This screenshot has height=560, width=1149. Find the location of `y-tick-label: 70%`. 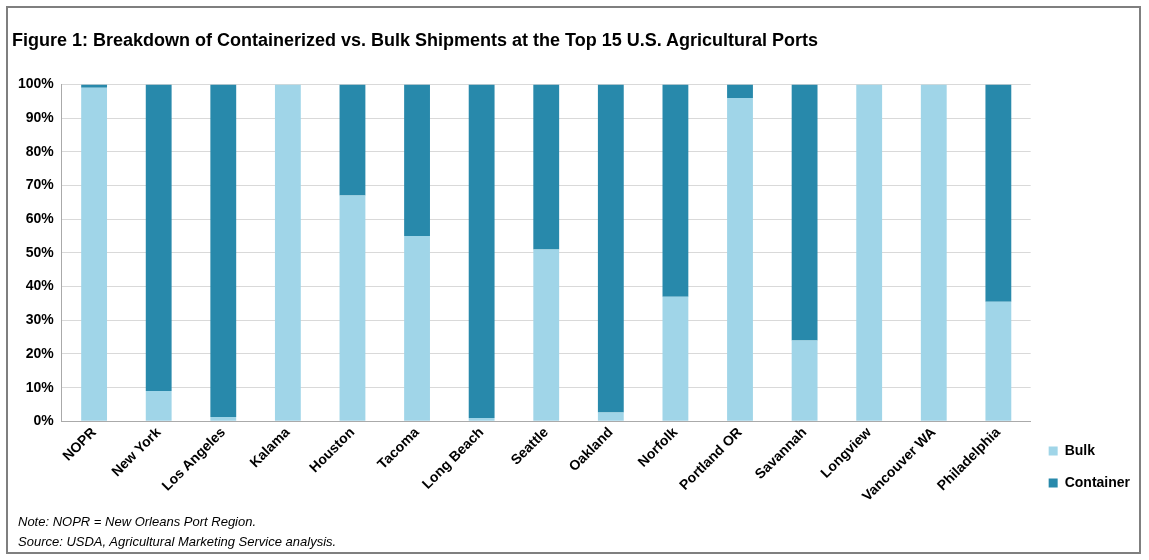

y-tick-label: 70% is located at coordinates (40, 184).